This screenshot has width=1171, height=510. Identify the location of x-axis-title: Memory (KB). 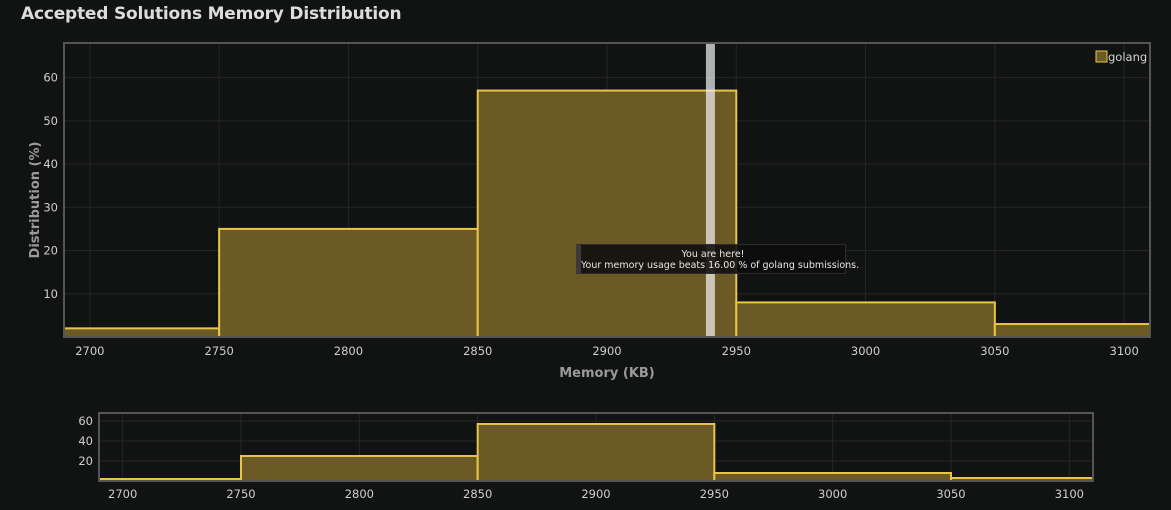
(607, 373).